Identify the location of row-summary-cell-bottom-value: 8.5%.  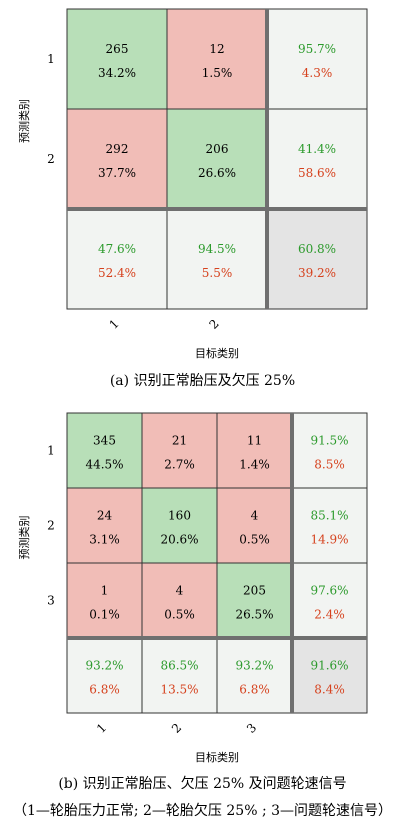
(329, 465).